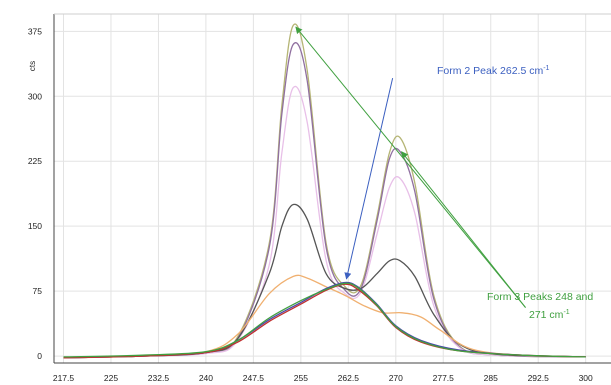  What do you see at coordinates (35, 96) in the screenshot?
I see `y-tick-label: 300` at bounding box center [35, 96].